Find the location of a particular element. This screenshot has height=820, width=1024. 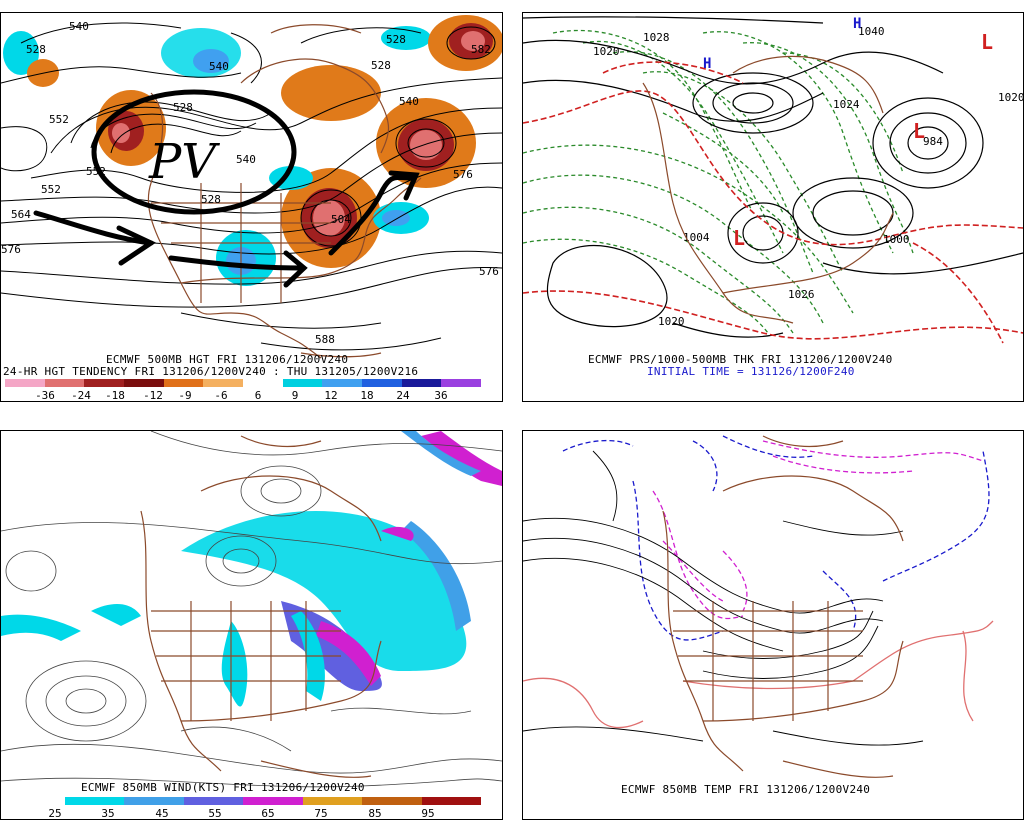

svg-text: 984 is located at coordinates (933, 141).